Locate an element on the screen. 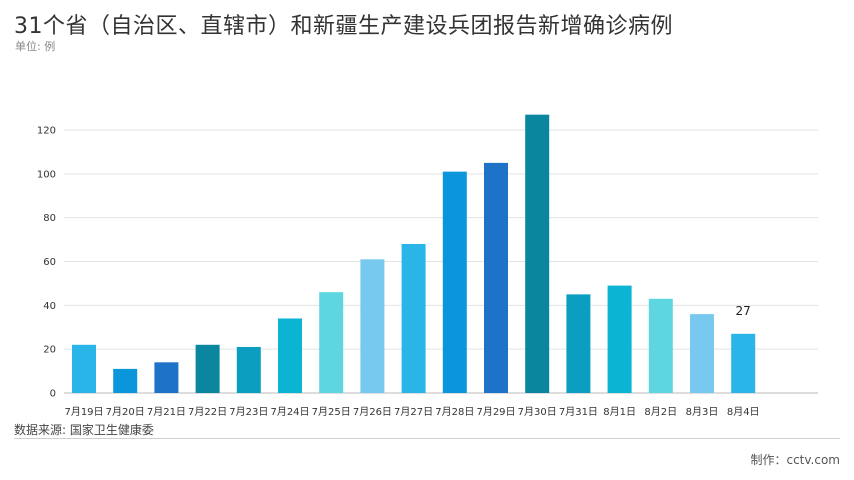 This screenshot has width=854, height=480. y-tick-label: 40 is located at coordinates (49, 306).